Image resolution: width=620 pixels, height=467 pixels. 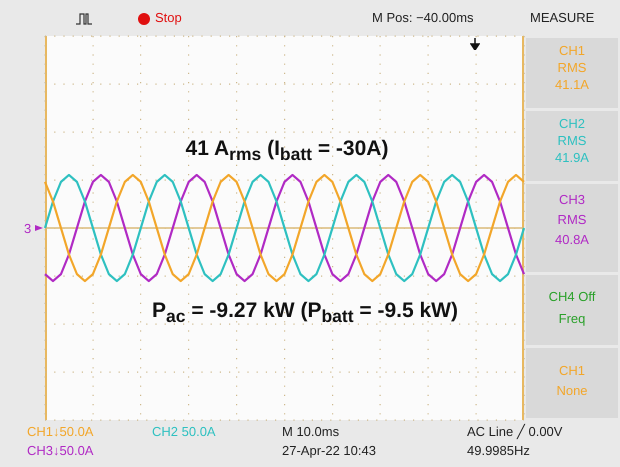 What do you see at coordinates (572, 318) in the screenshot?
I see `text: Freq` at bounding box center [572, 318].